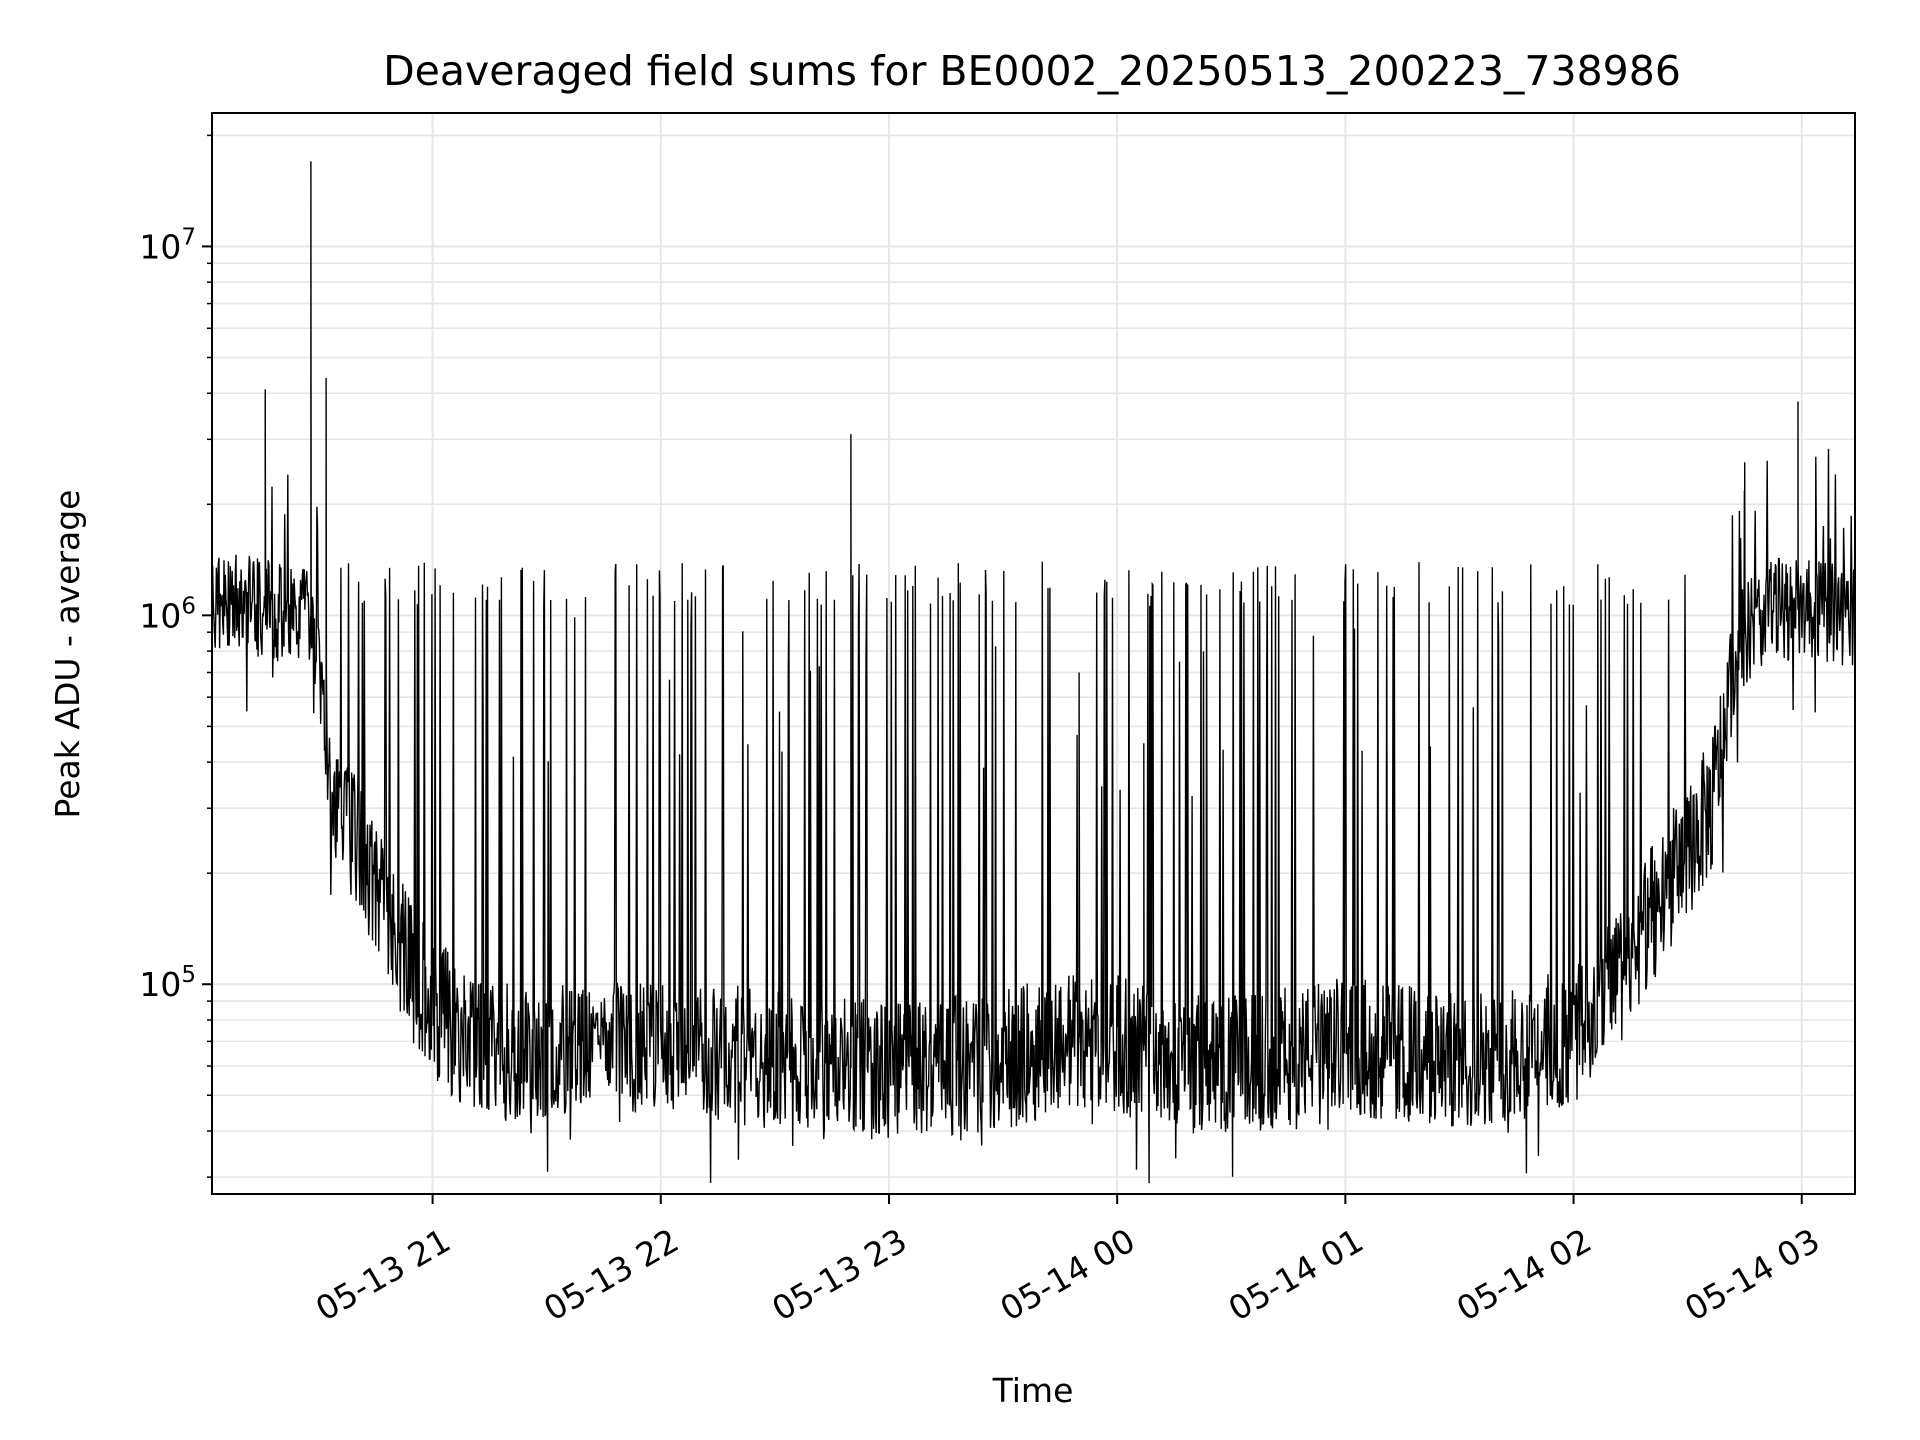 This screenshot has height=1440, width=1920. What do you see at coordinates (839, 1275) in the screenshot?
I see `x-tick-label: 05-13 23` at bounding box center [839, 1275].